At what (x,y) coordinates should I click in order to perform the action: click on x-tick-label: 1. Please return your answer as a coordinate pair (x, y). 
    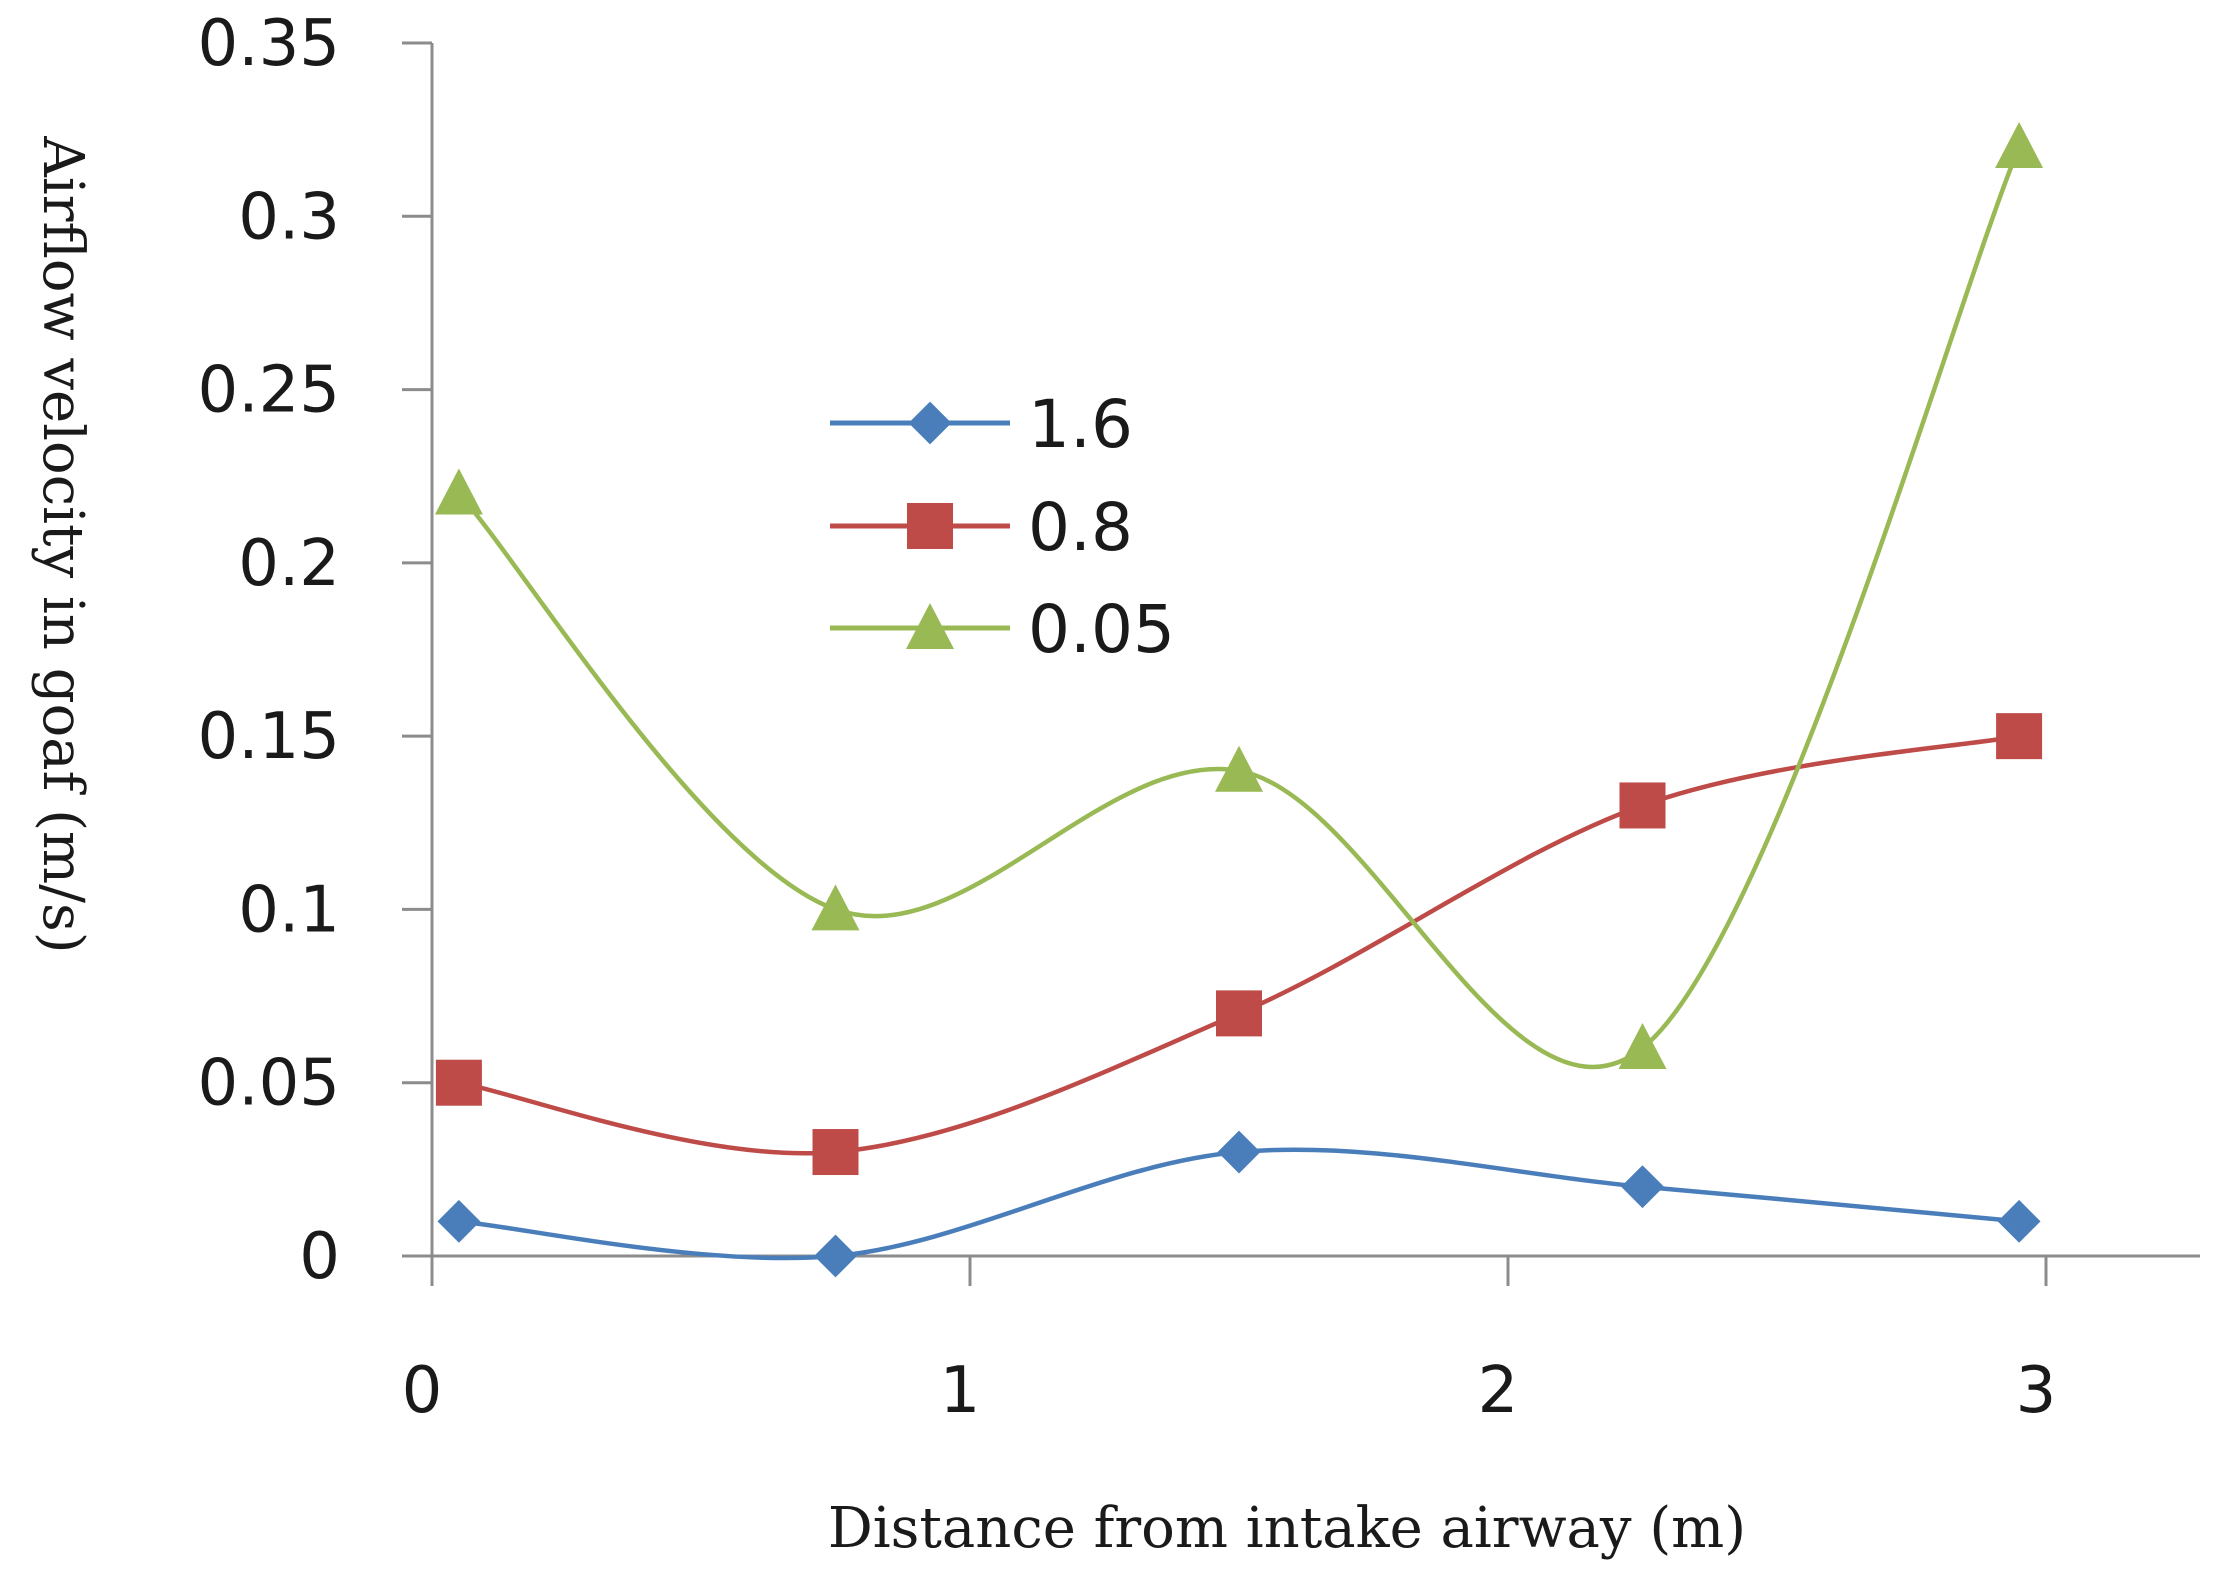
    Looking at the image, I should click on (960, 1391).